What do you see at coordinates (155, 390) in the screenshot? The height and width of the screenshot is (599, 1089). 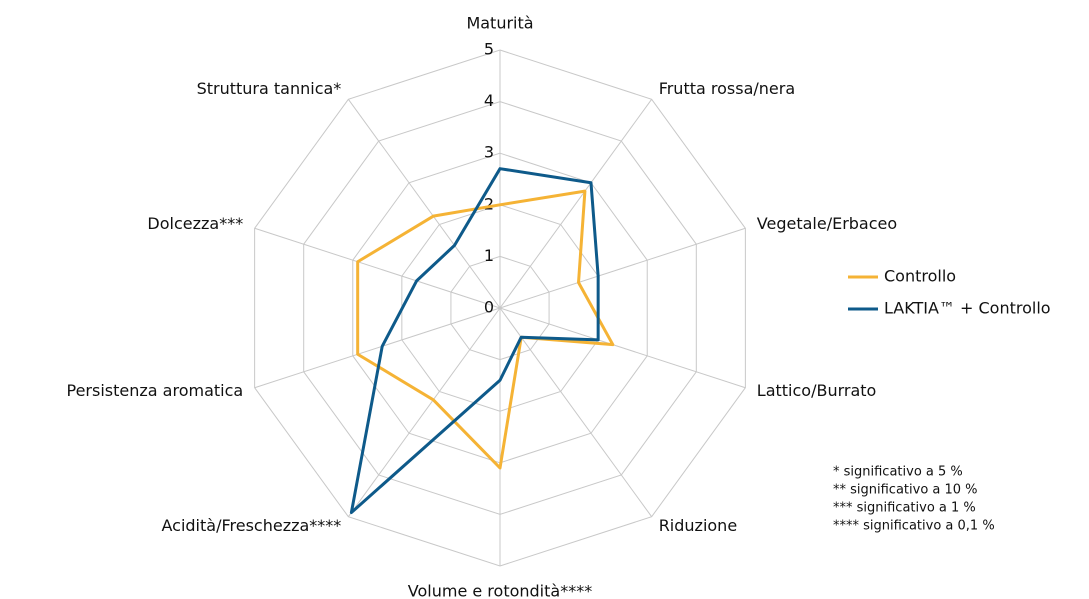 I see `axis-label: Persistenza aromatica` at bounding box center [155, 390].